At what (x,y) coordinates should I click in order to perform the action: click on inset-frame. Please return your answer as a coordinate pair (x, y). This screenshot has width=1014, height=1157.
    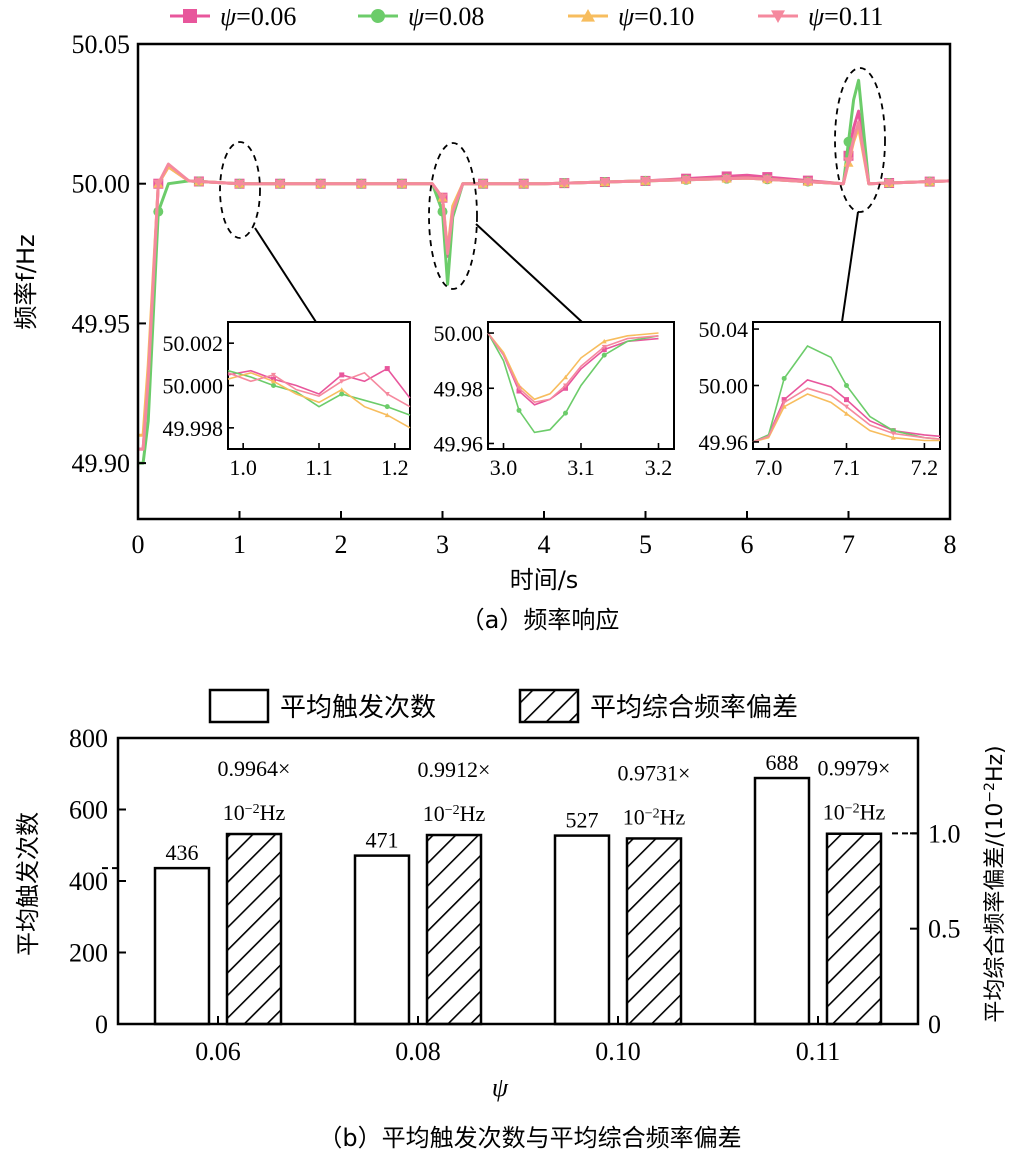
    Looking at the image, I should click on (319, 385).